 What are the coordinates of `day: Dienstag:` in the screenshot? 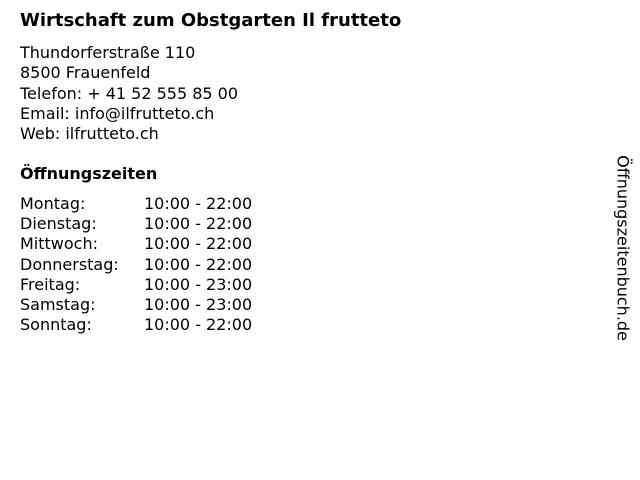 It's located at (58, 224).